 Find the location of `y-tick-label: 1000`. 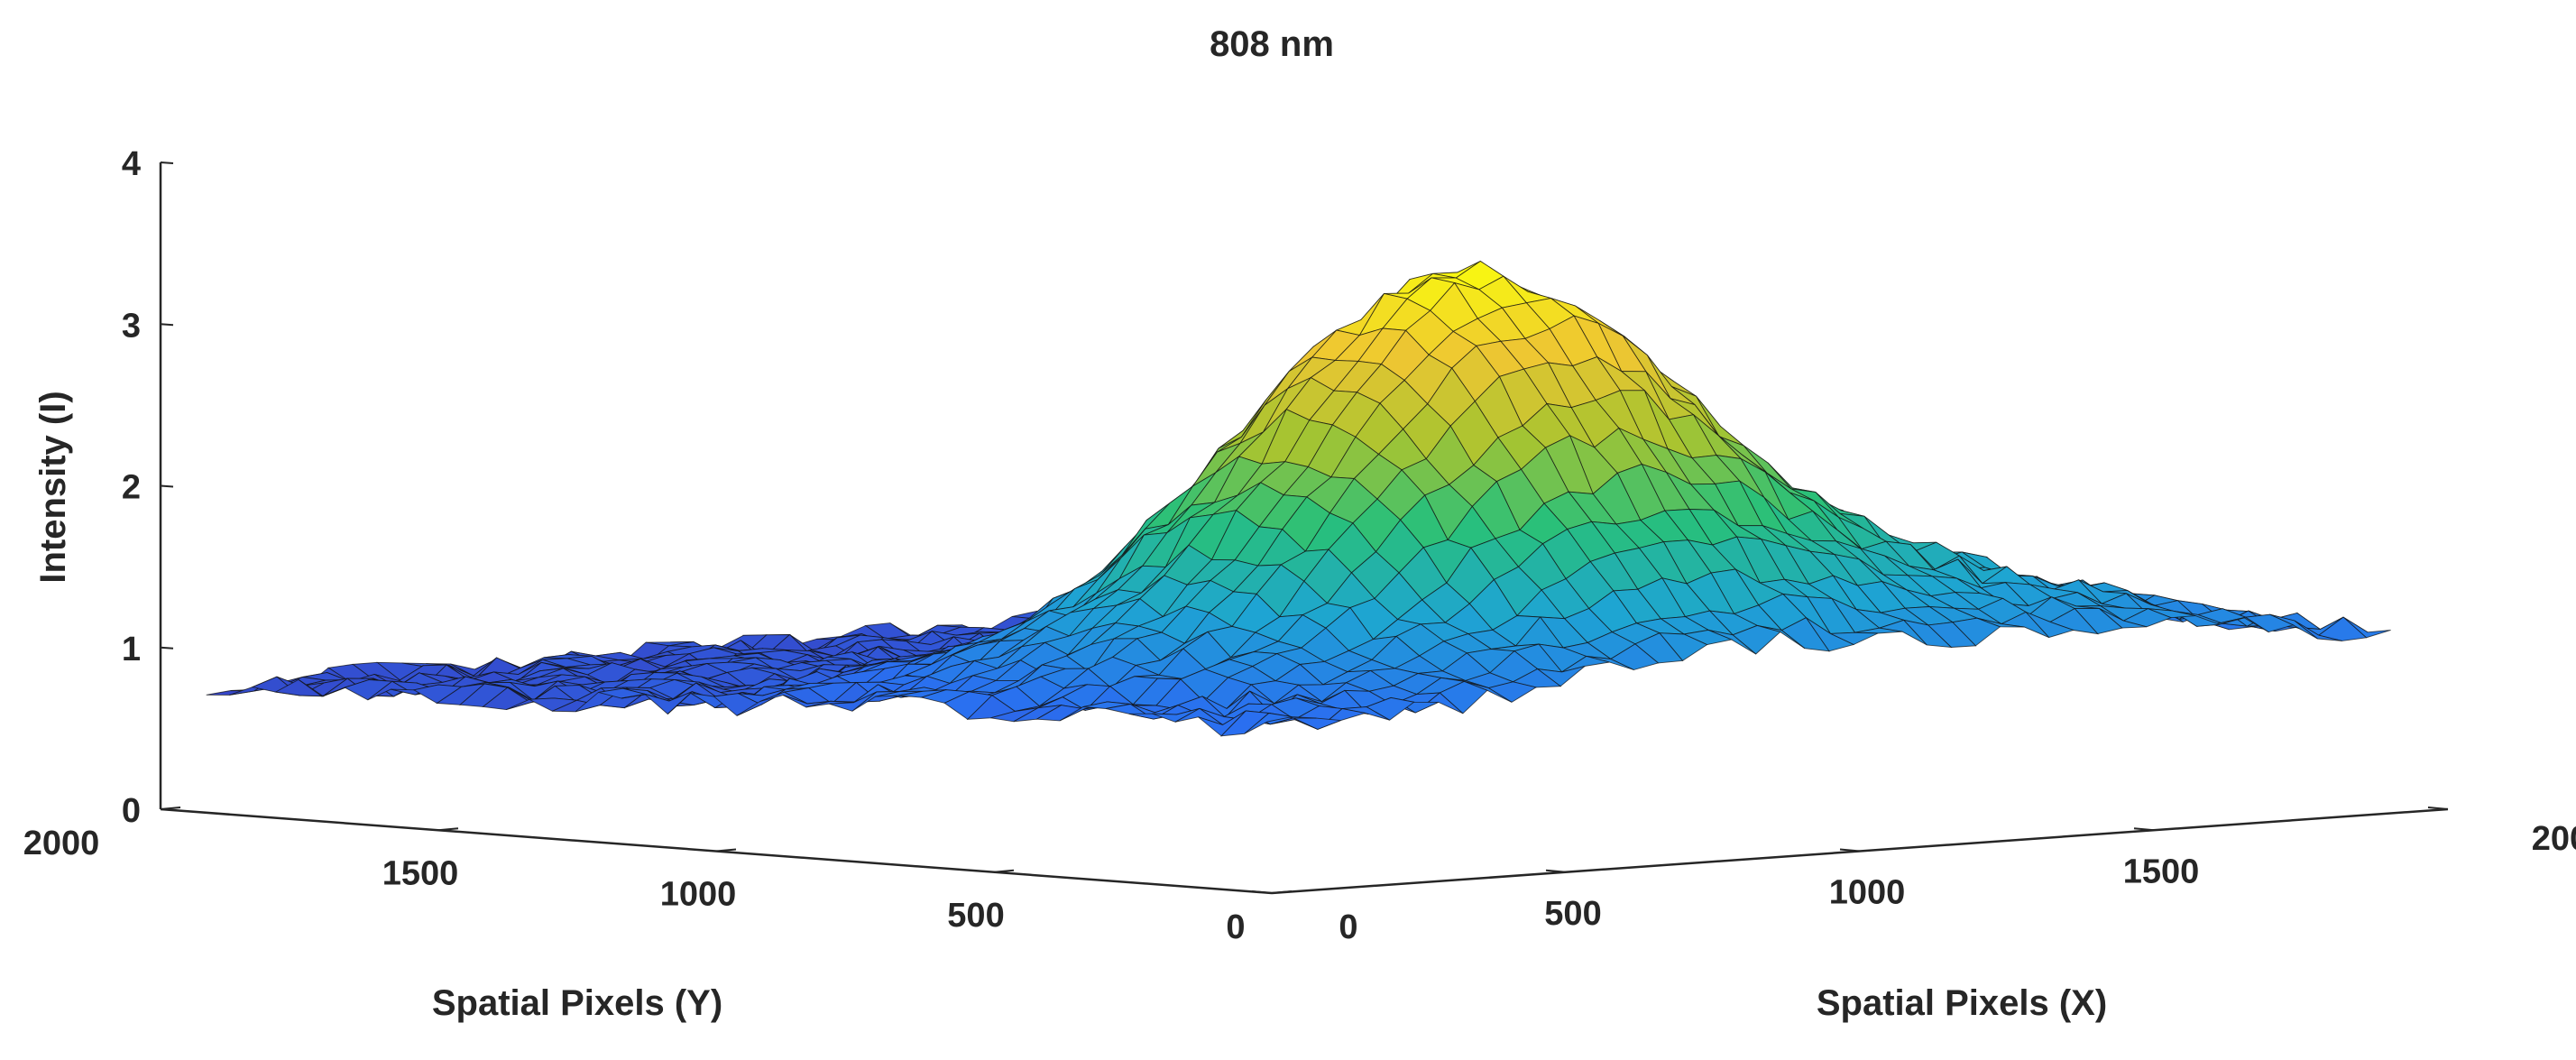

y-tick-label: 1000 is located at coordinates (698, 895).